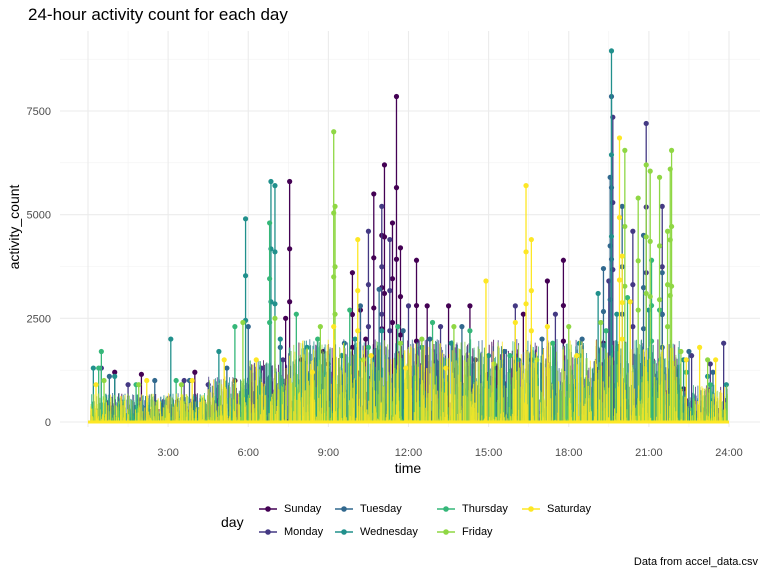 This screenshot has width=768, height=576. What do you see at coordinates (408, 468) in the screenshot?
I see `x-axis-title: time` at bounding box center [408, 468].